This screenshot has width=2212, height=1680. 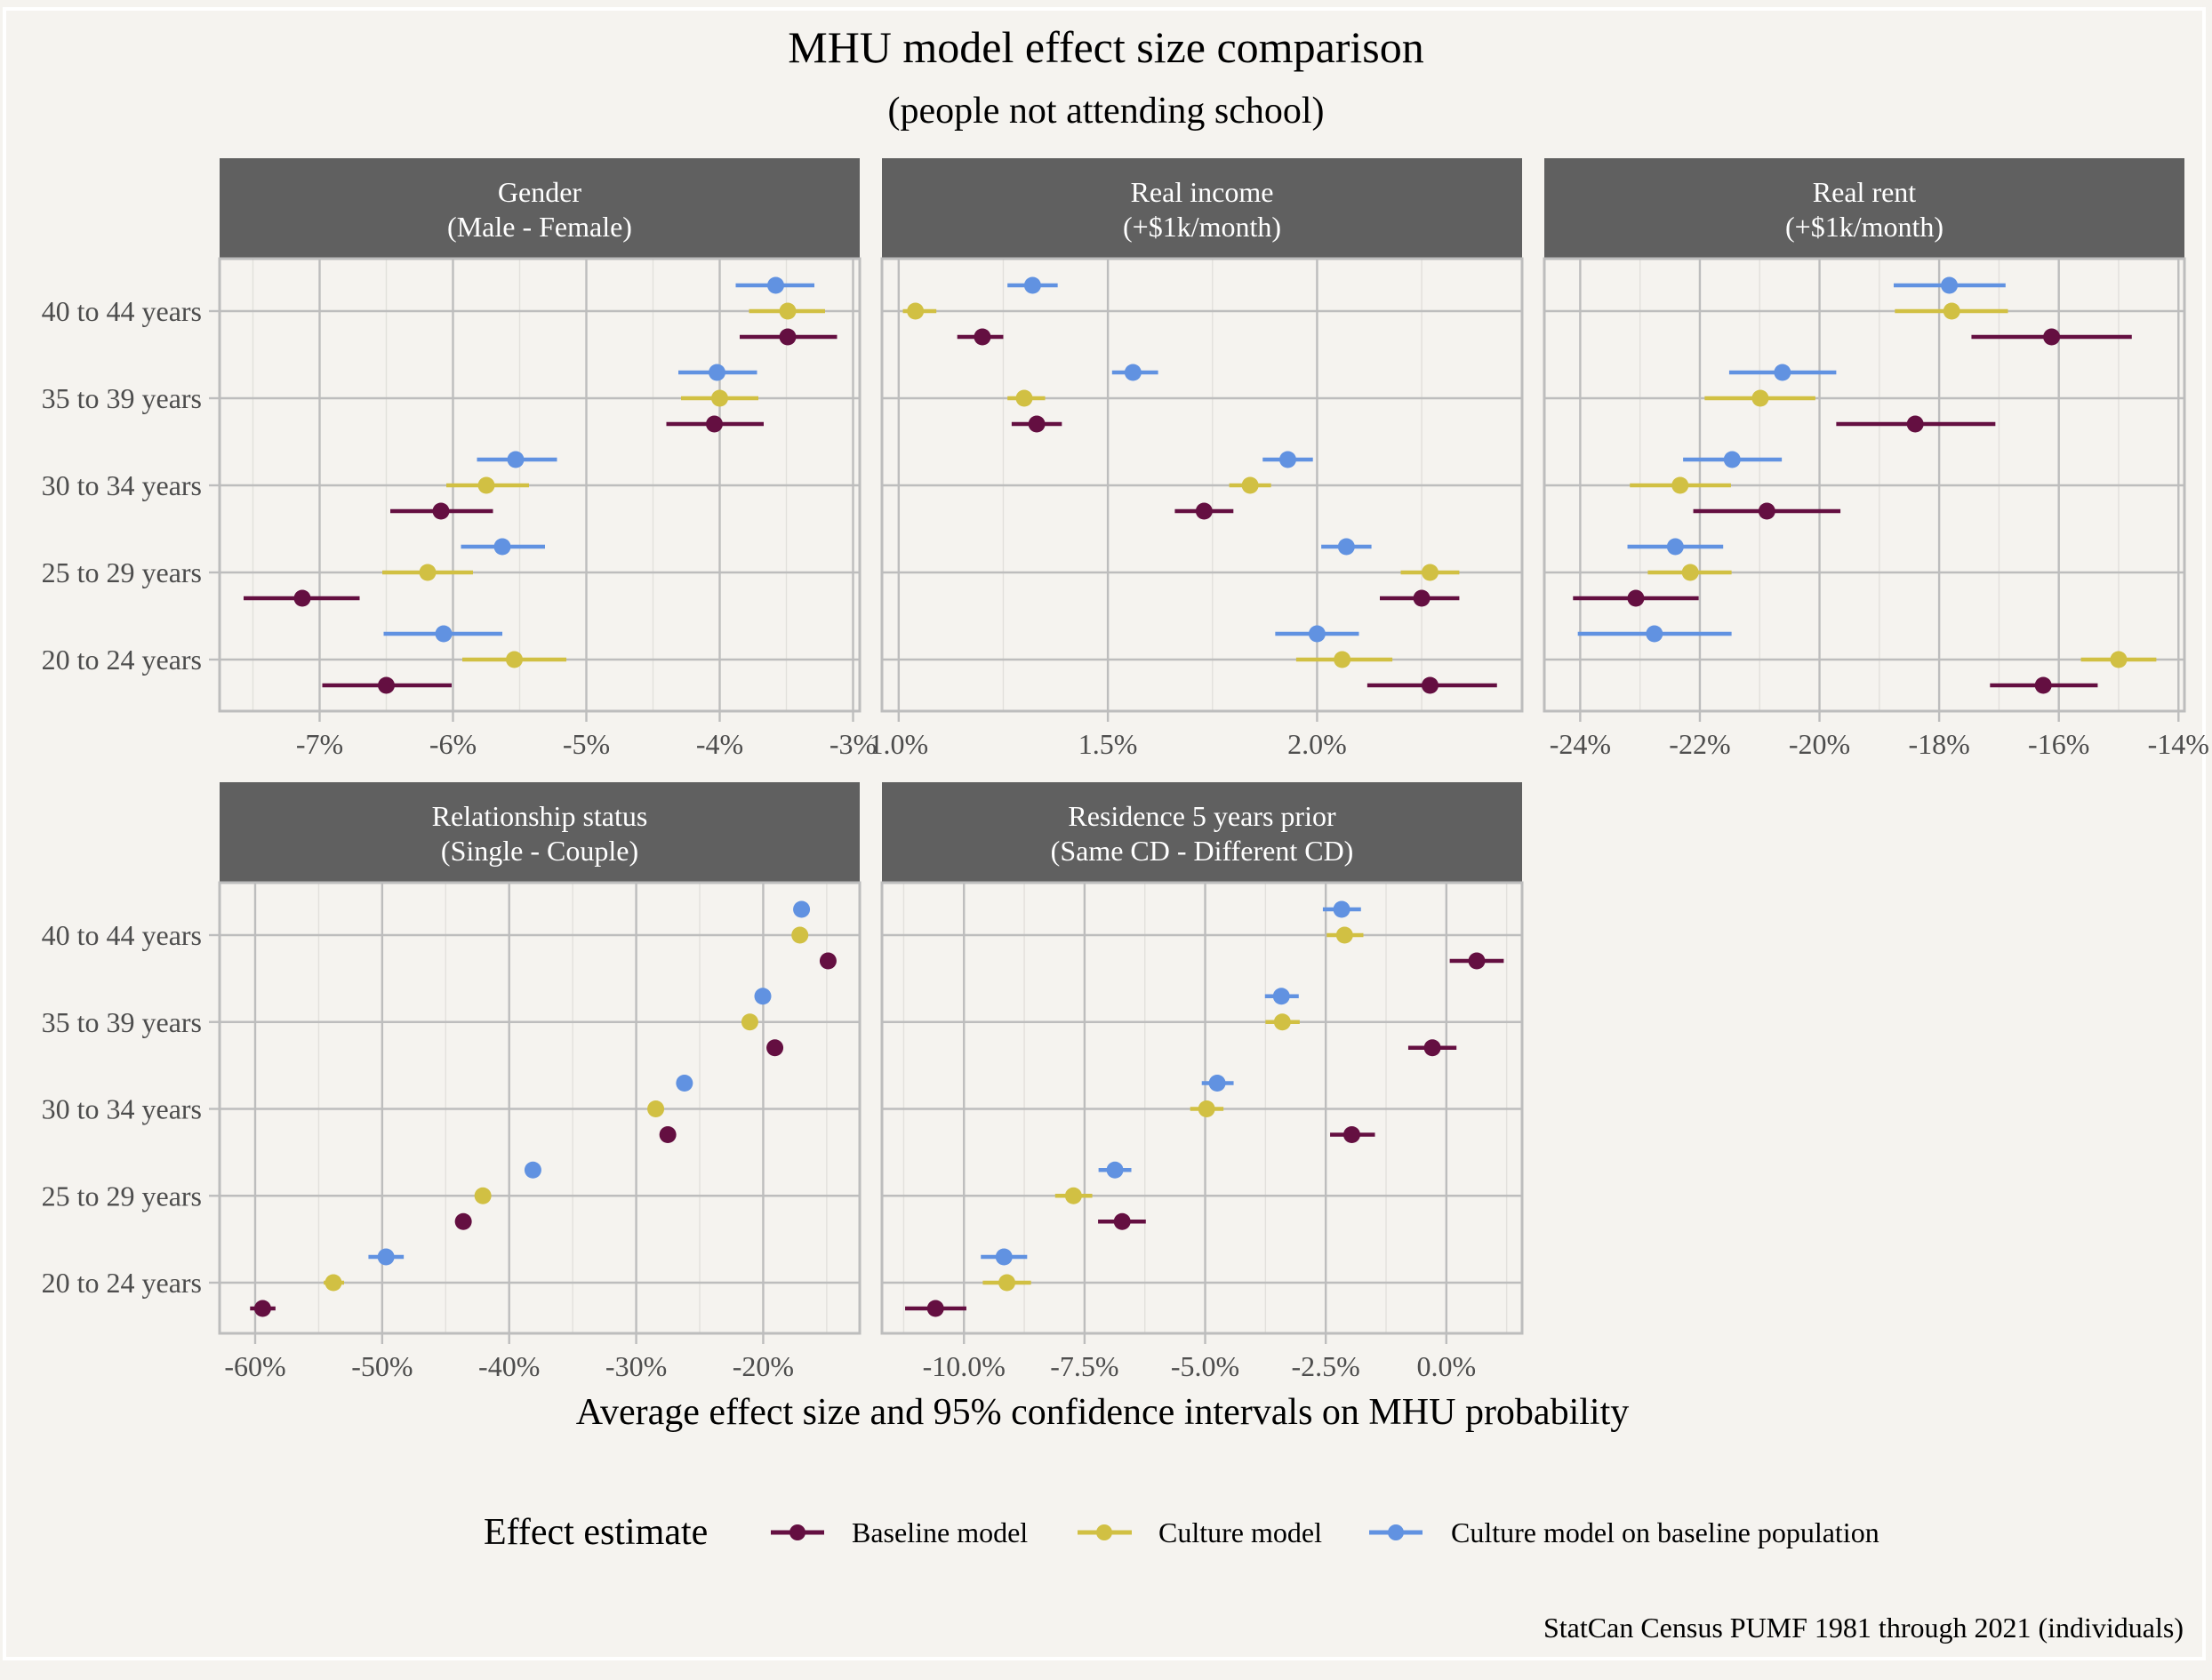 I want to click on legend-label-baseline: Baseline model, so click(x=940, y=1532).